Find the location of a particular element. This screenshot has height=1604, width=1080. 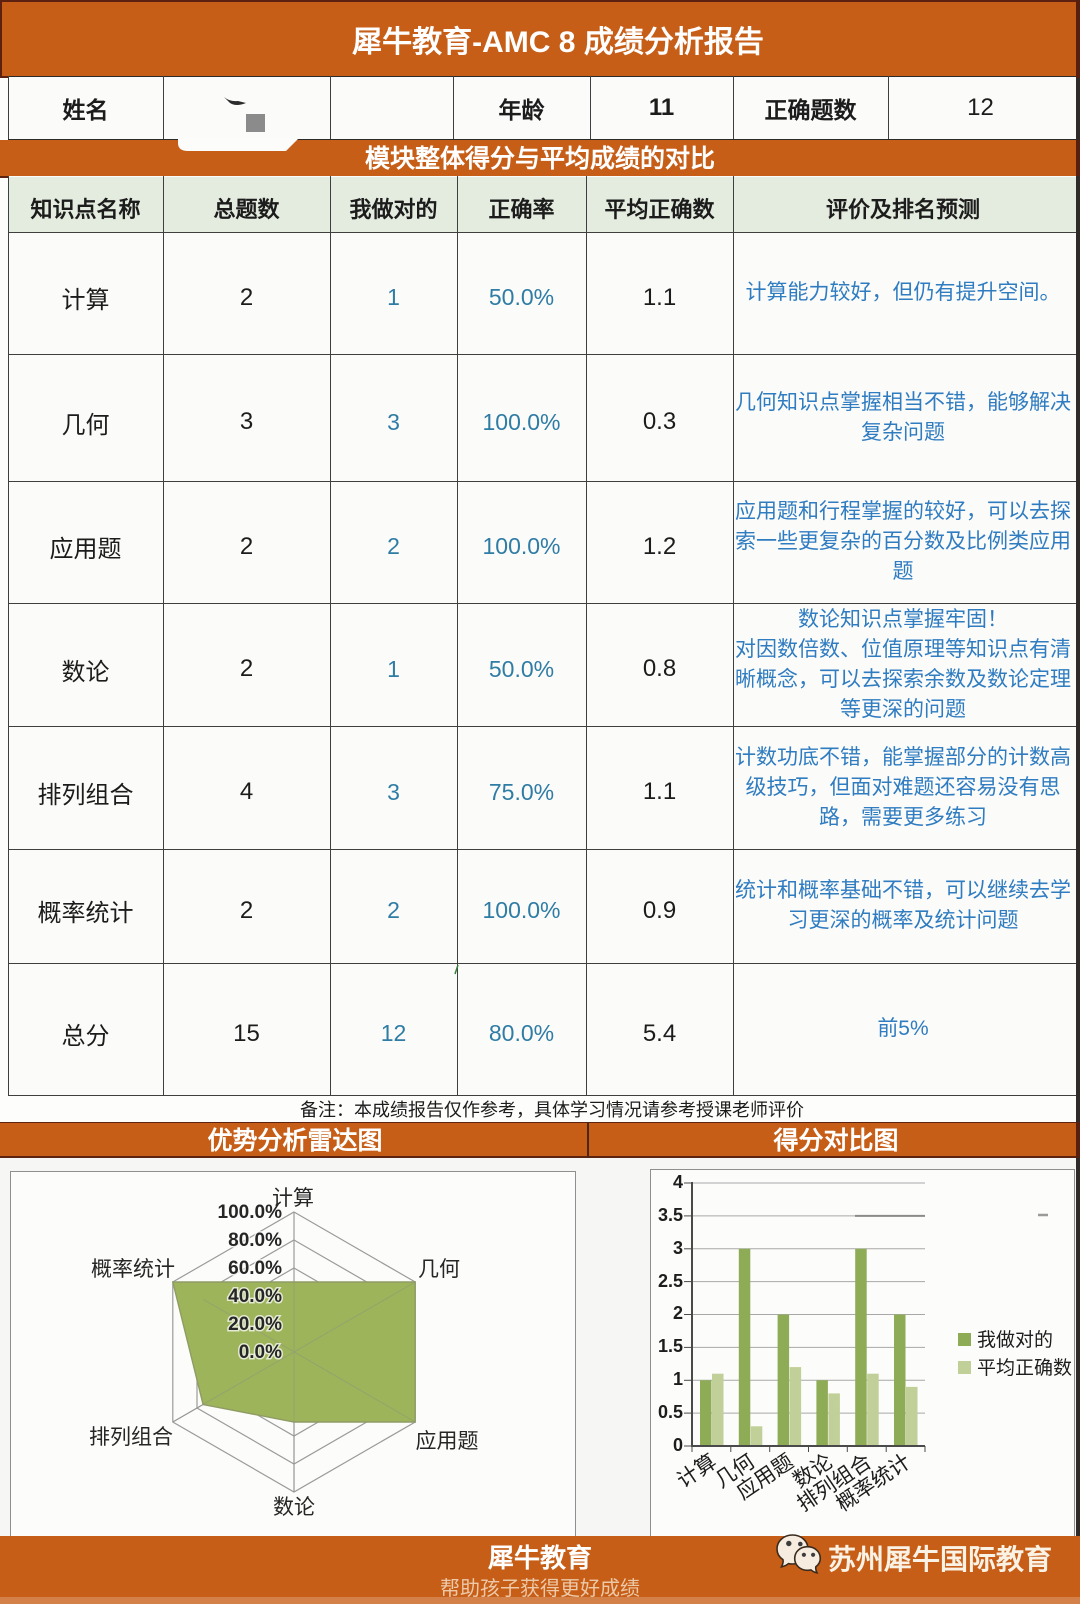

svg-text: 2 is located at coordinates (678, 1313).